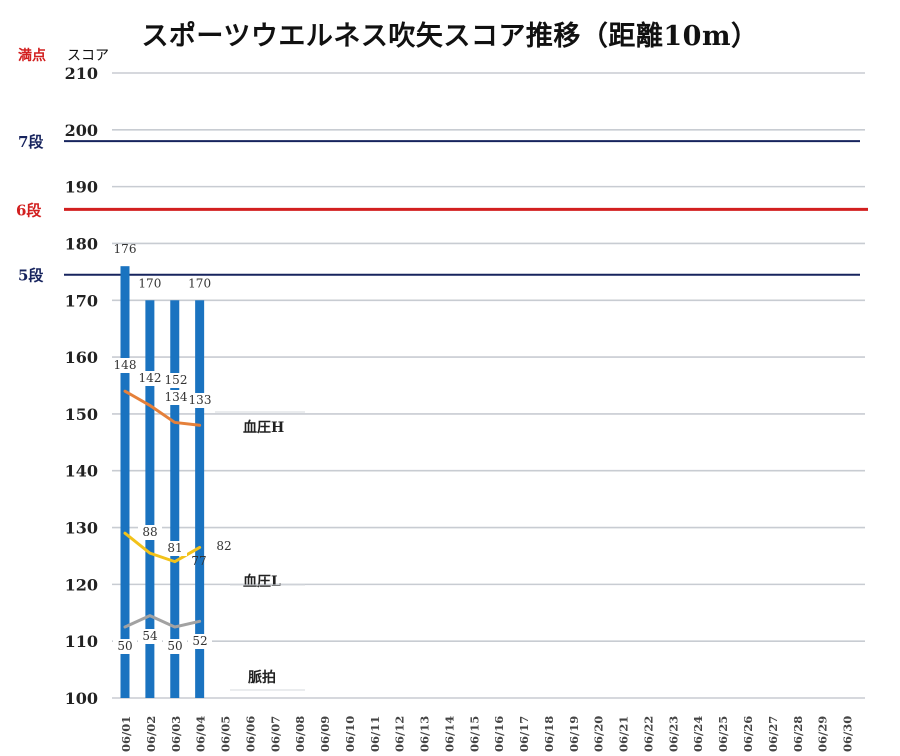 This screenshot has width=900, height=756. What do you see at coordinates (176, 734) in the screenshot?
I see `x-tick-label: 06/03` at bounding box center [176, 734].